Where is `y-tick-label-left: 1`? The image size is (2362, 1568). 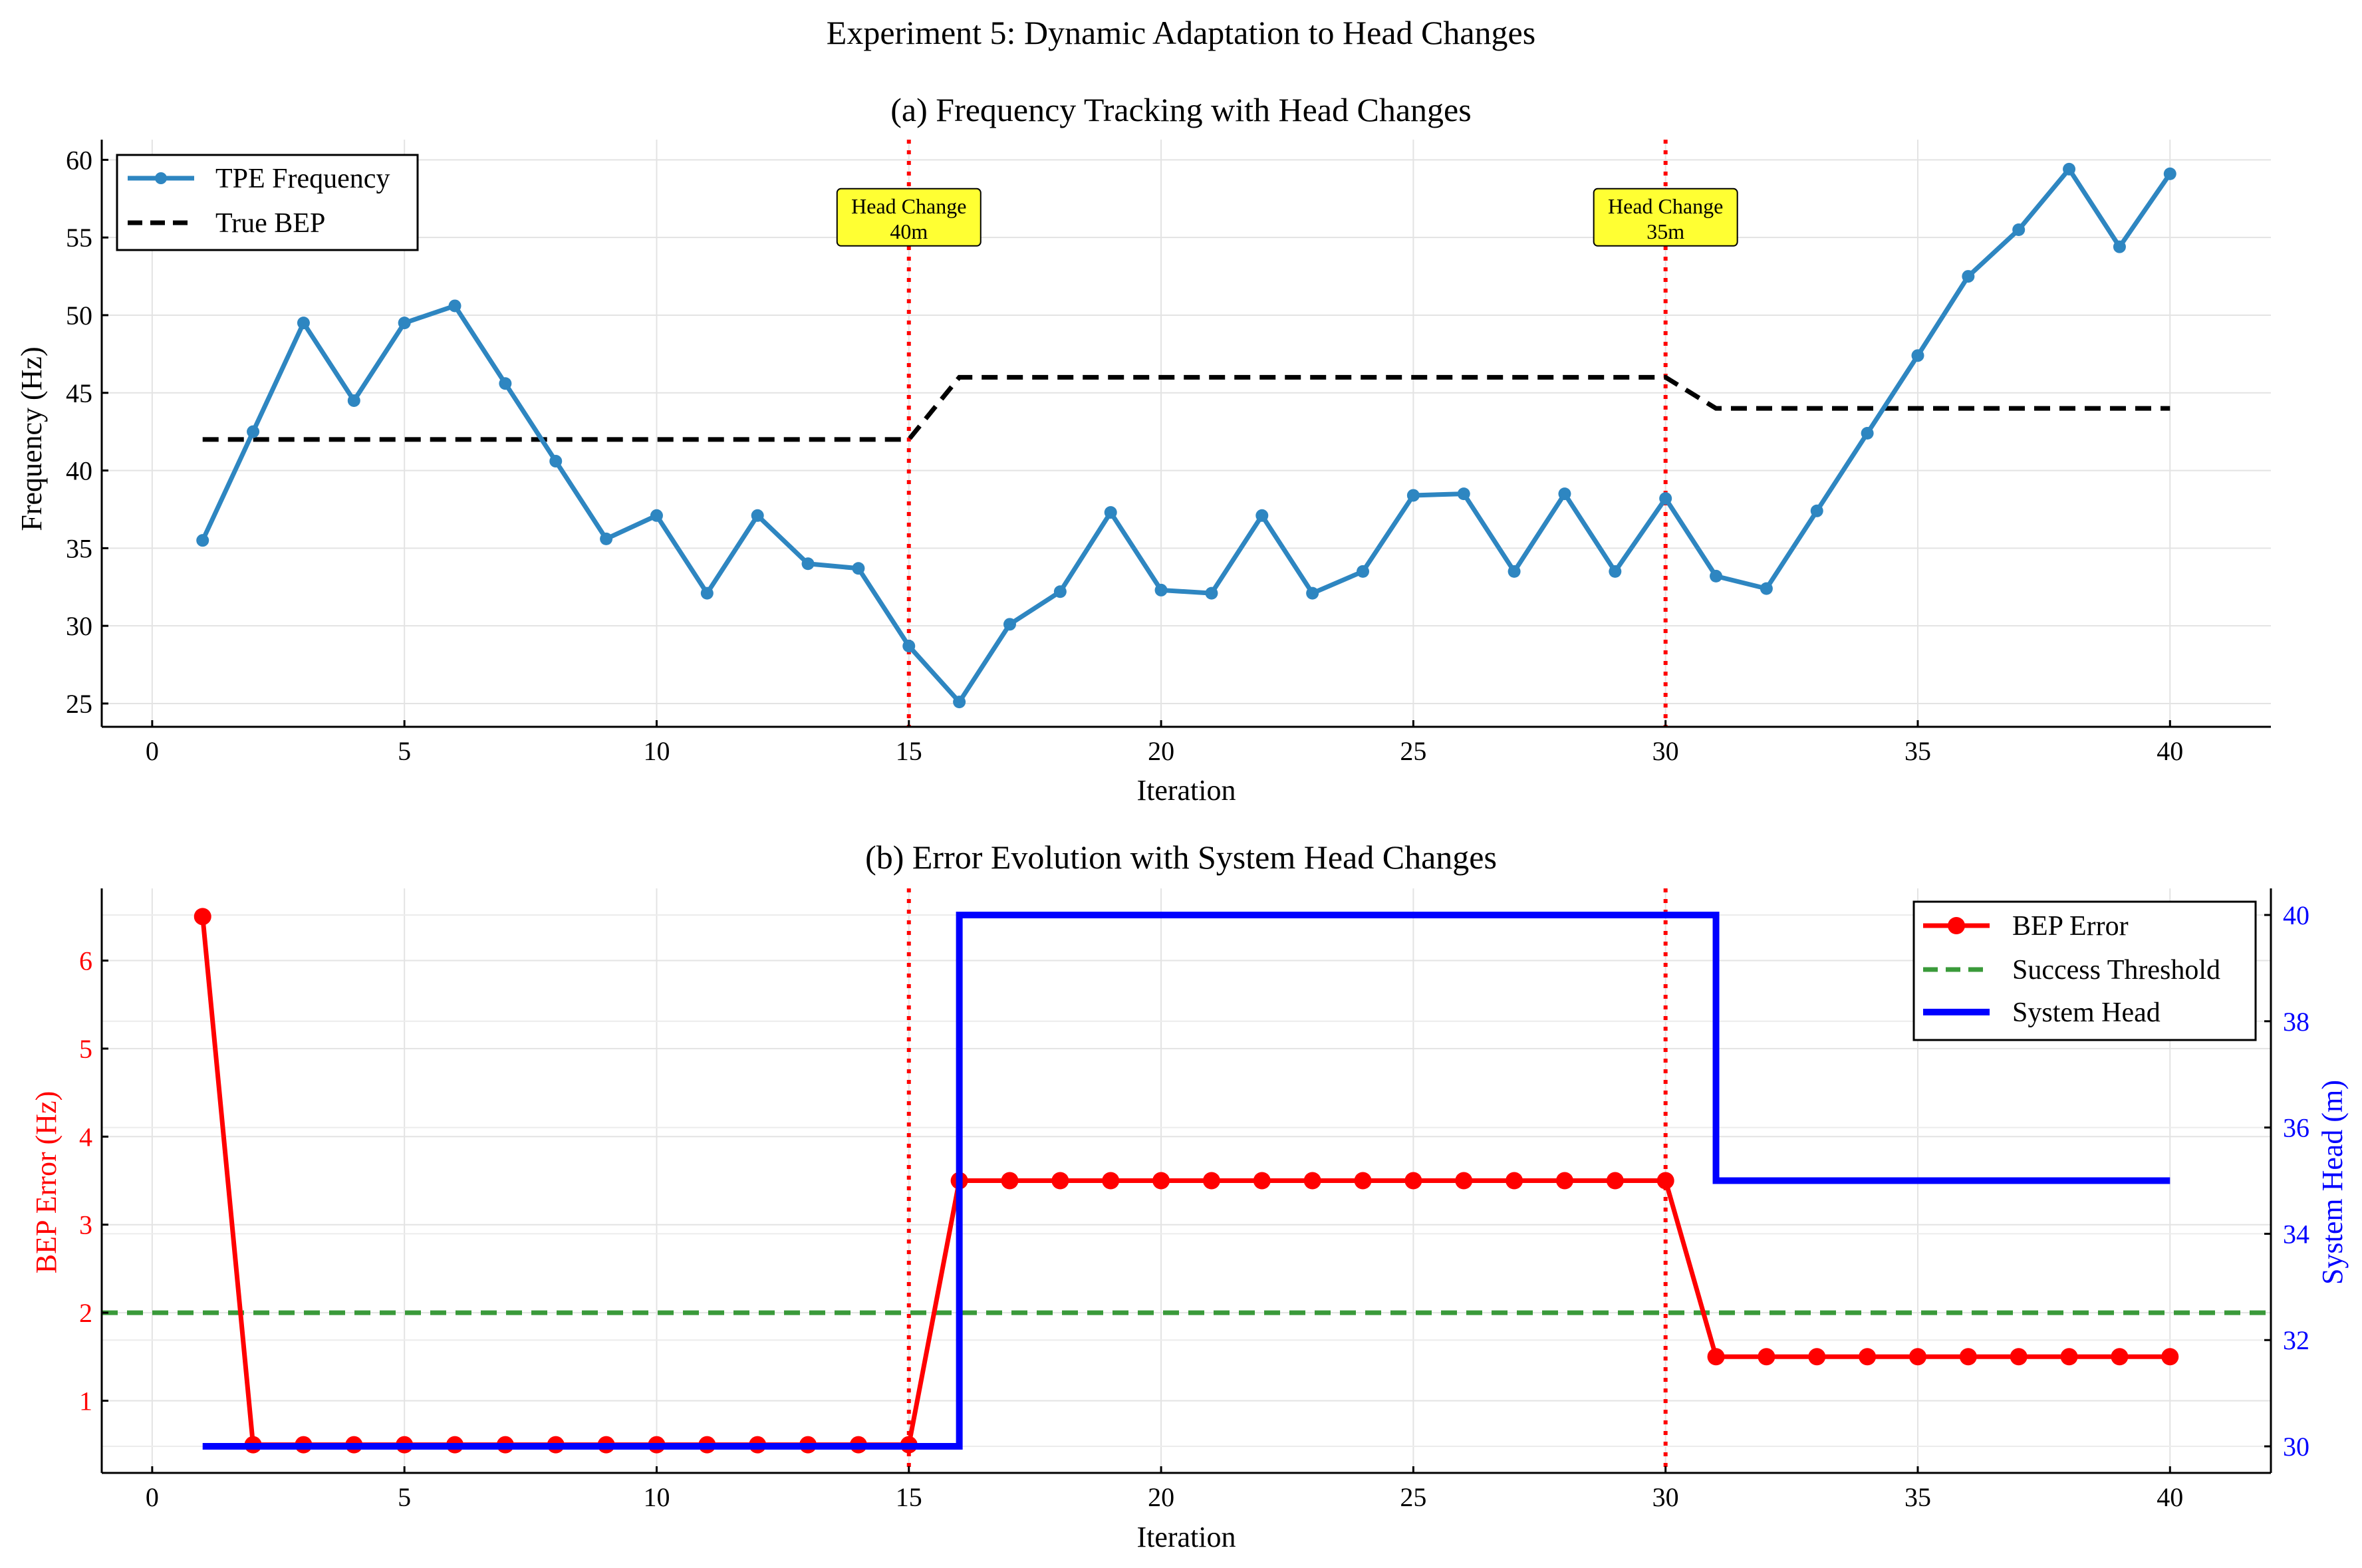
y-tick-label-left: 1 is located at coordinates (86, 1401).